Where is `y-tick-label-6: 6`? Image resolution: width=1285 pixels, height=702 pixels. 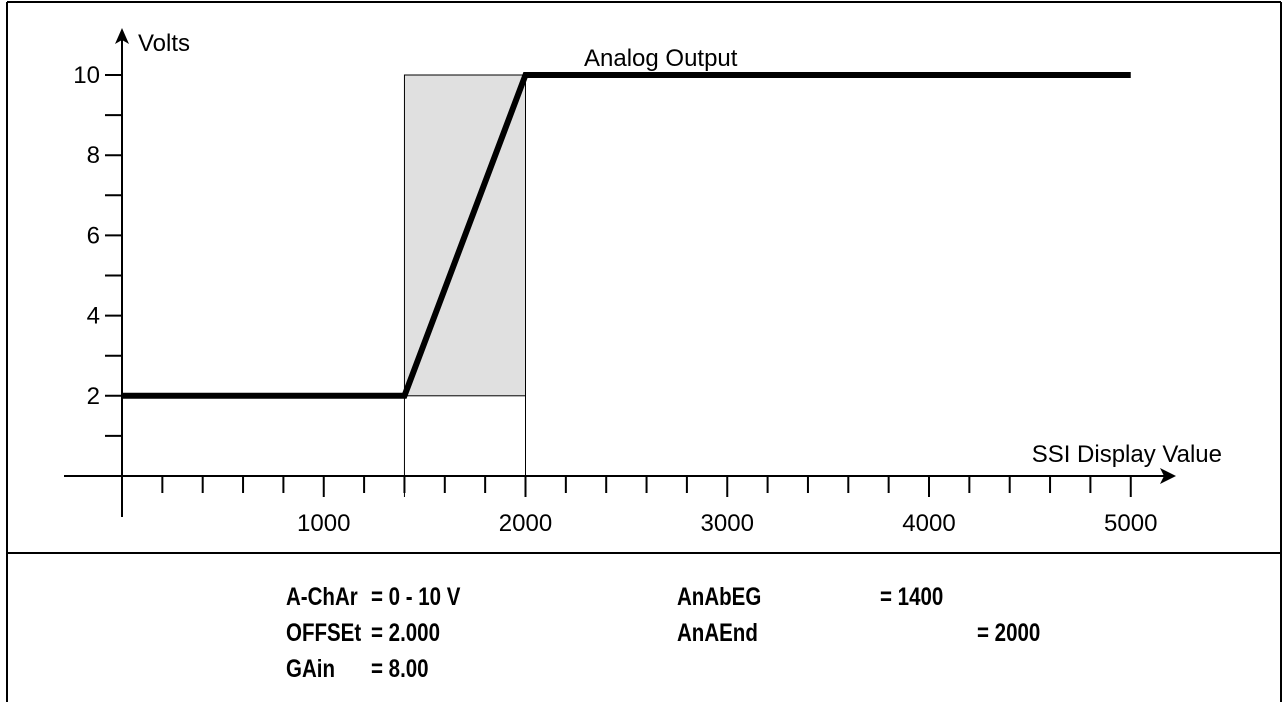 y-tick-label-6: 6 is located at coordinates (93, 235).